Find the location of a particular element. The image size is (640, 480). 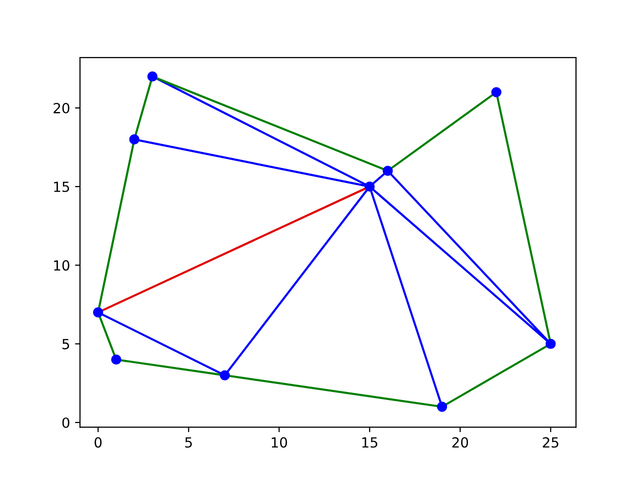

x-tick-label: 20 is located at coordinates (460, 442).